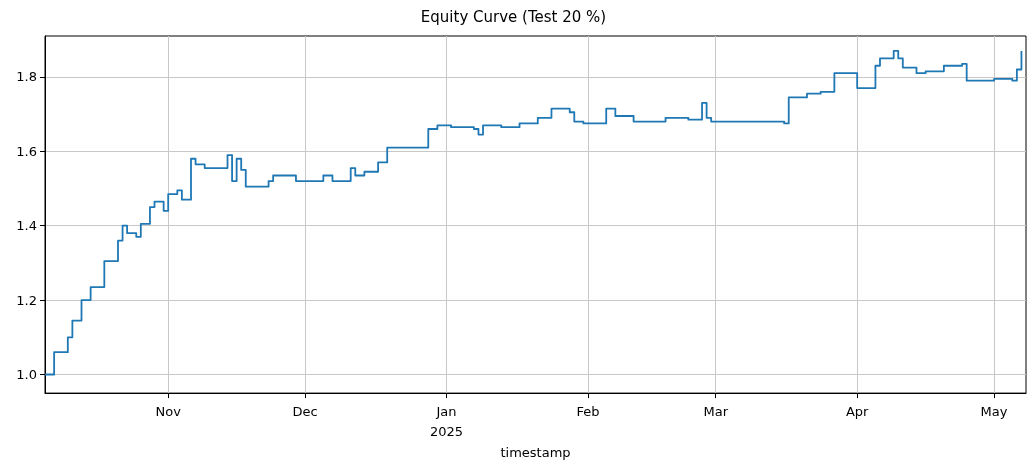 The image size is (1027, 464). What do you see at coordinates (26, 77) in the screenshot?
I see `y-tick-label: 1.8` at bounding box center [26, 77].